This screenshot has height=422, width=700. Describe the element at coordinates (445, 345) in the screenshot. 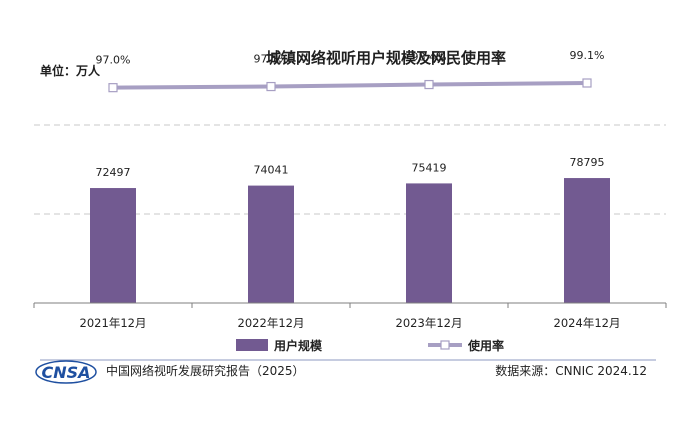

I see `legend-line-marker` at that location.